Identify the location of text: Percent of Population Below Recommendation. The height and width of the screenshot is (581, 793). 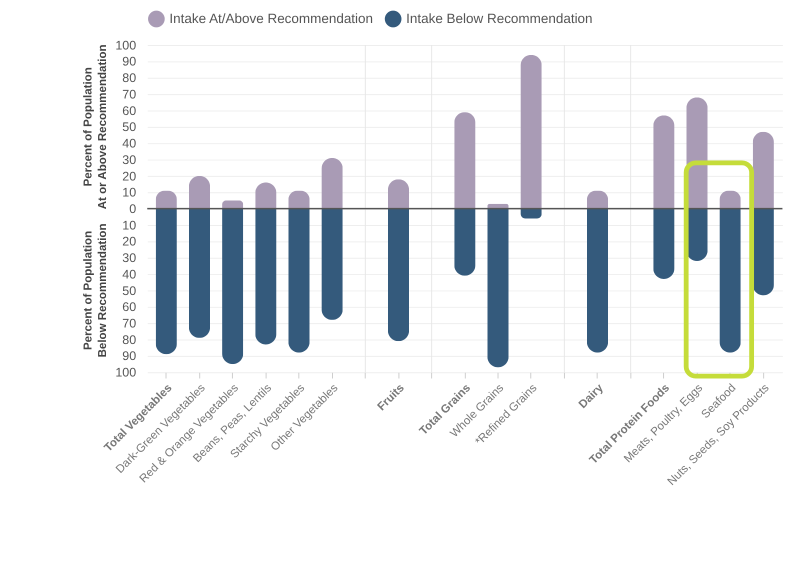
(95, 290).